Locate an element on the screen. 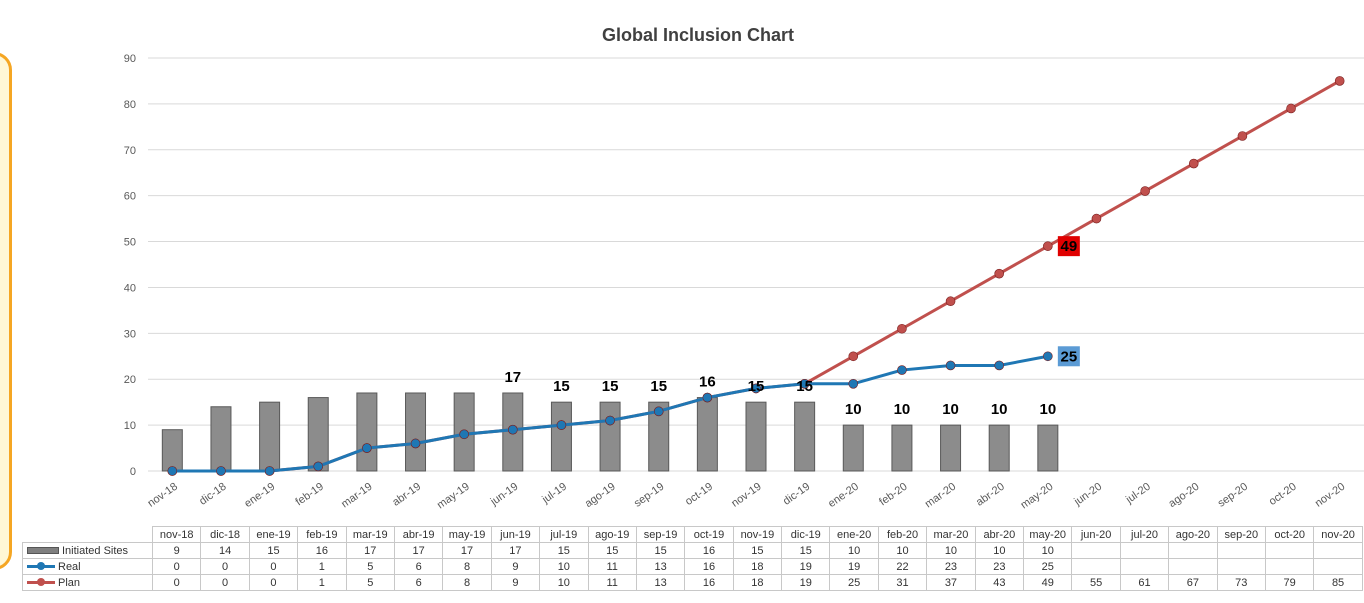  table-cell: 85 is located at coordinates (1338, 582).